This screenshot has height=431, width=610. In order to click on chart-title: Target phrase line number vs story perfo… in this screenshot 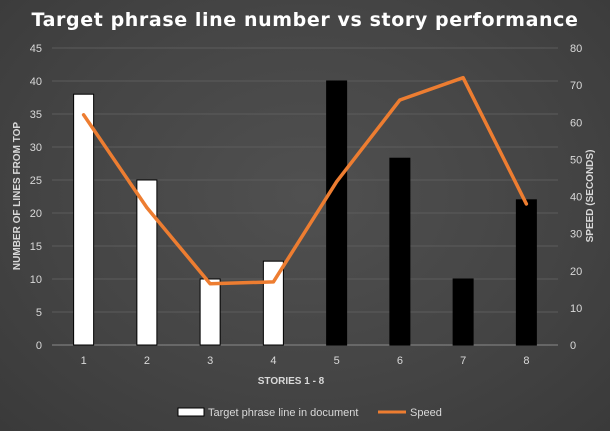, I will do `click(305, 20)`.